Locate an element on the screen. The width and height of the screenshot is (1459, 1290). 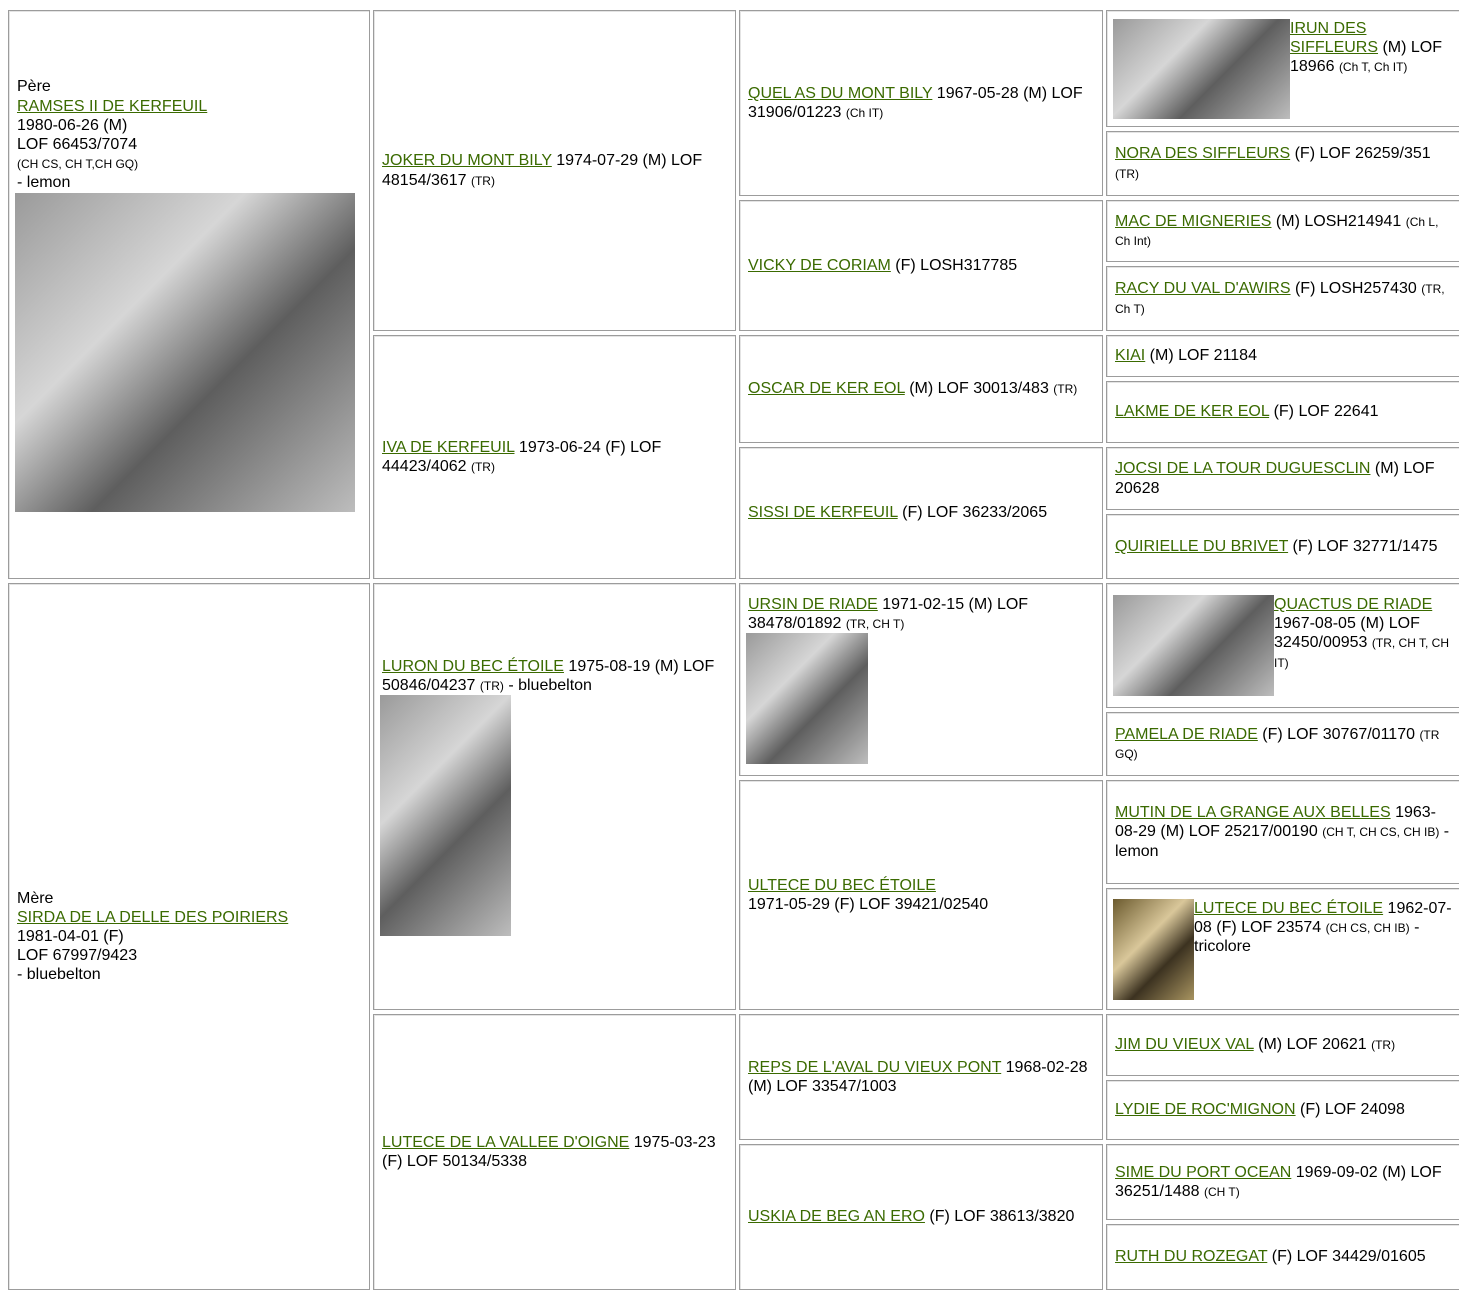
text-line: 1971-05-29 (F) LOF 39421/02540 is located at coordinates (923, 904).